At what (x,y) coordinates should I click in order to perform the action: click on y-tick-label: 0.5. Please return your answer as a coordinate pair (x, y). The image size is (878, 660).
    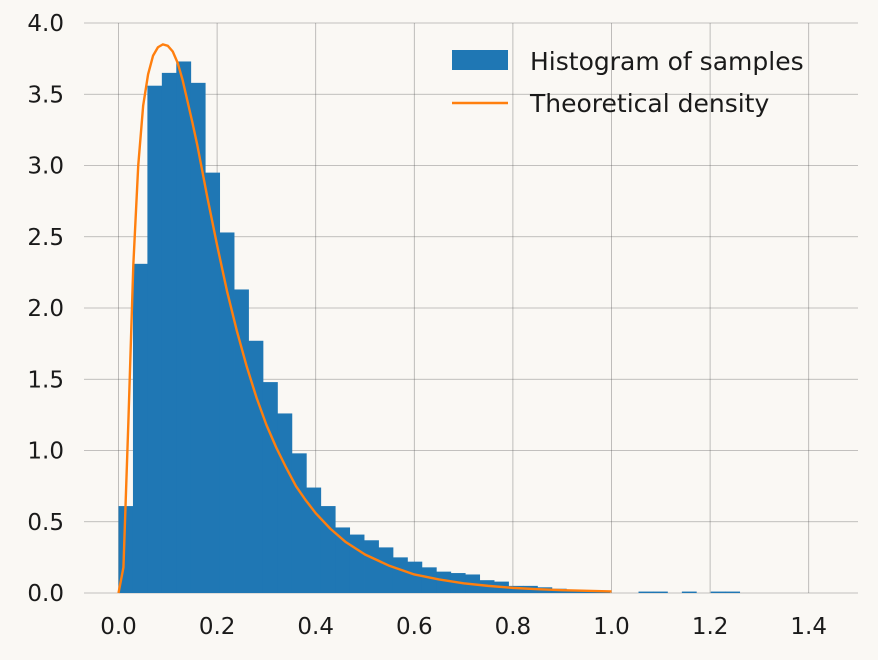
    Looking at the image, I should click on (45, 523).